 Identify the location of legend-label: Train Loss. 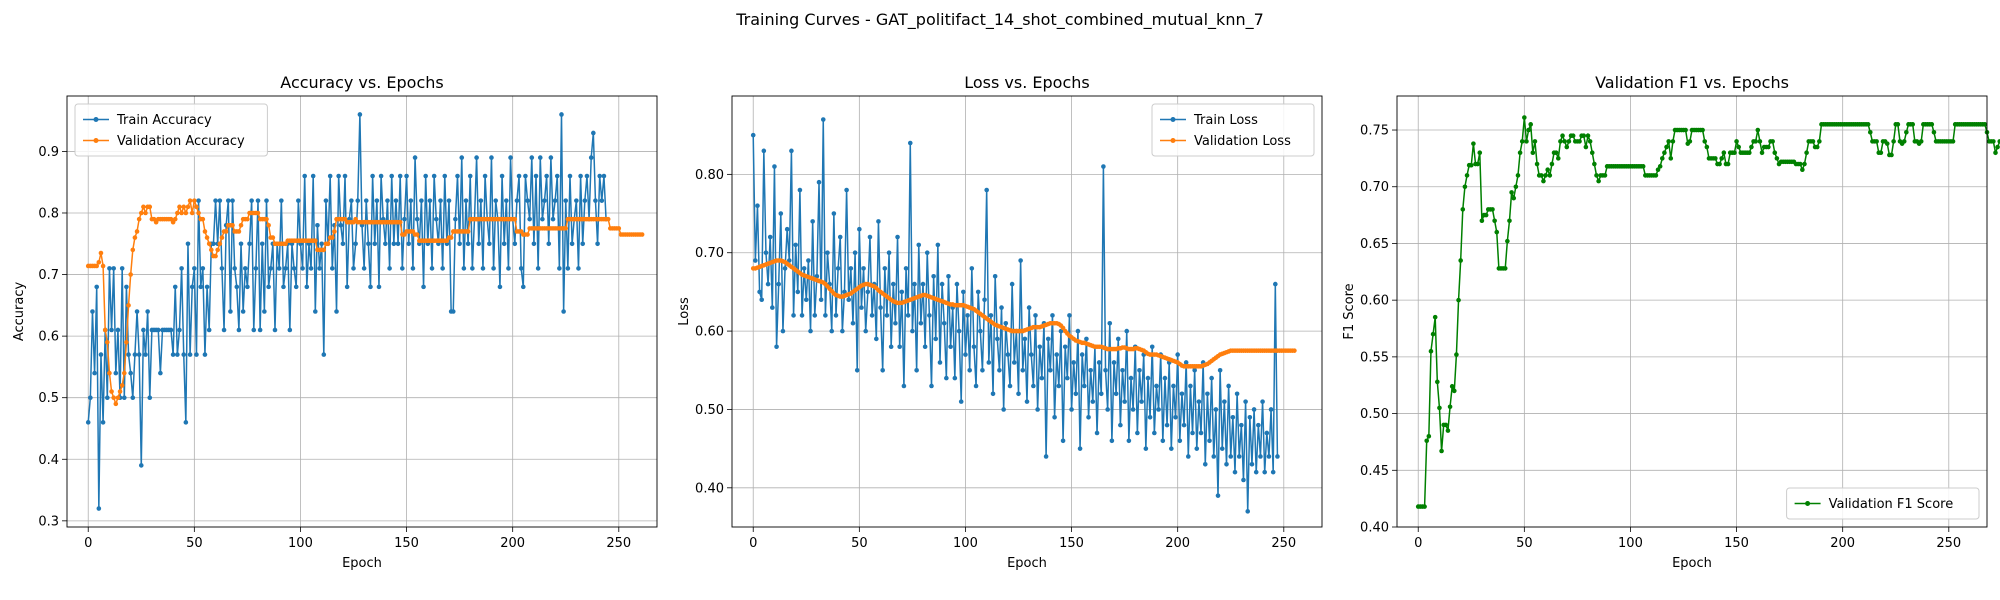
(1225, 120).